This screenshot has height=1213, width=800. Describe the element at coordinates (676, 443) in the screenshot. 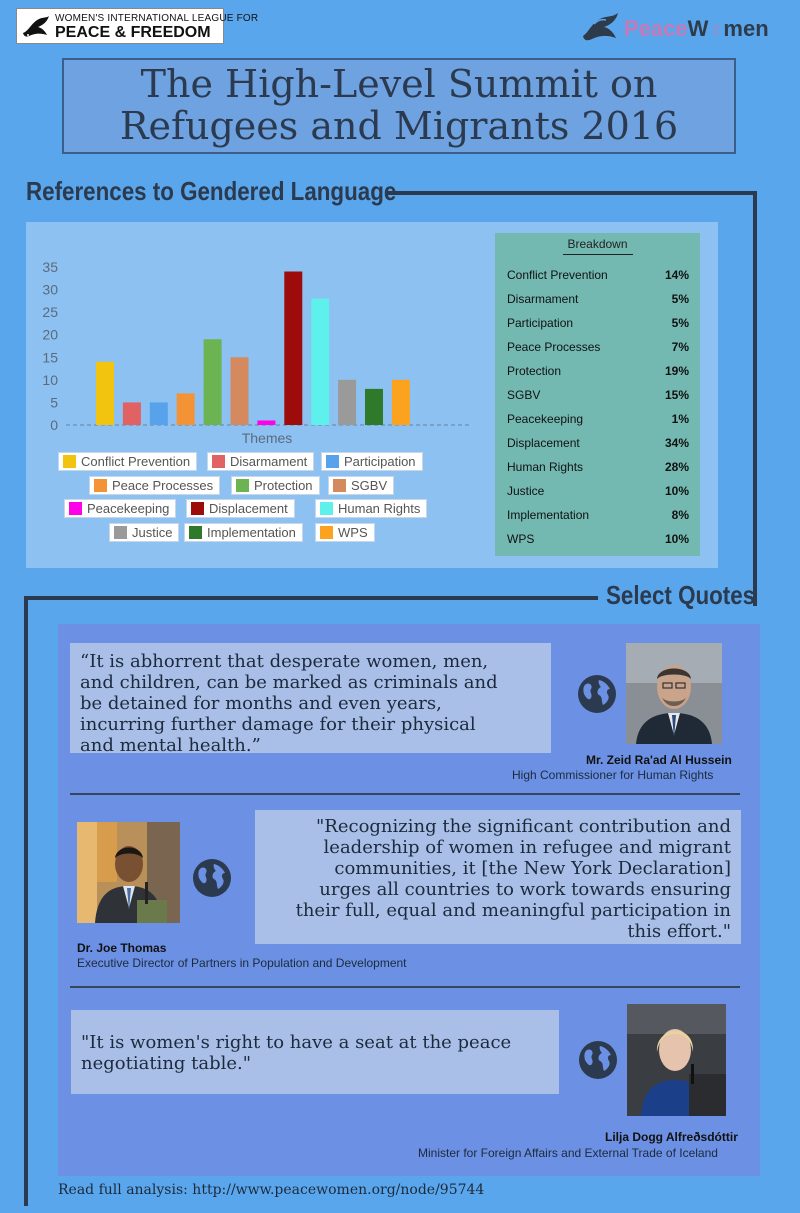

I see `breakdown-value: 34%` at that location.